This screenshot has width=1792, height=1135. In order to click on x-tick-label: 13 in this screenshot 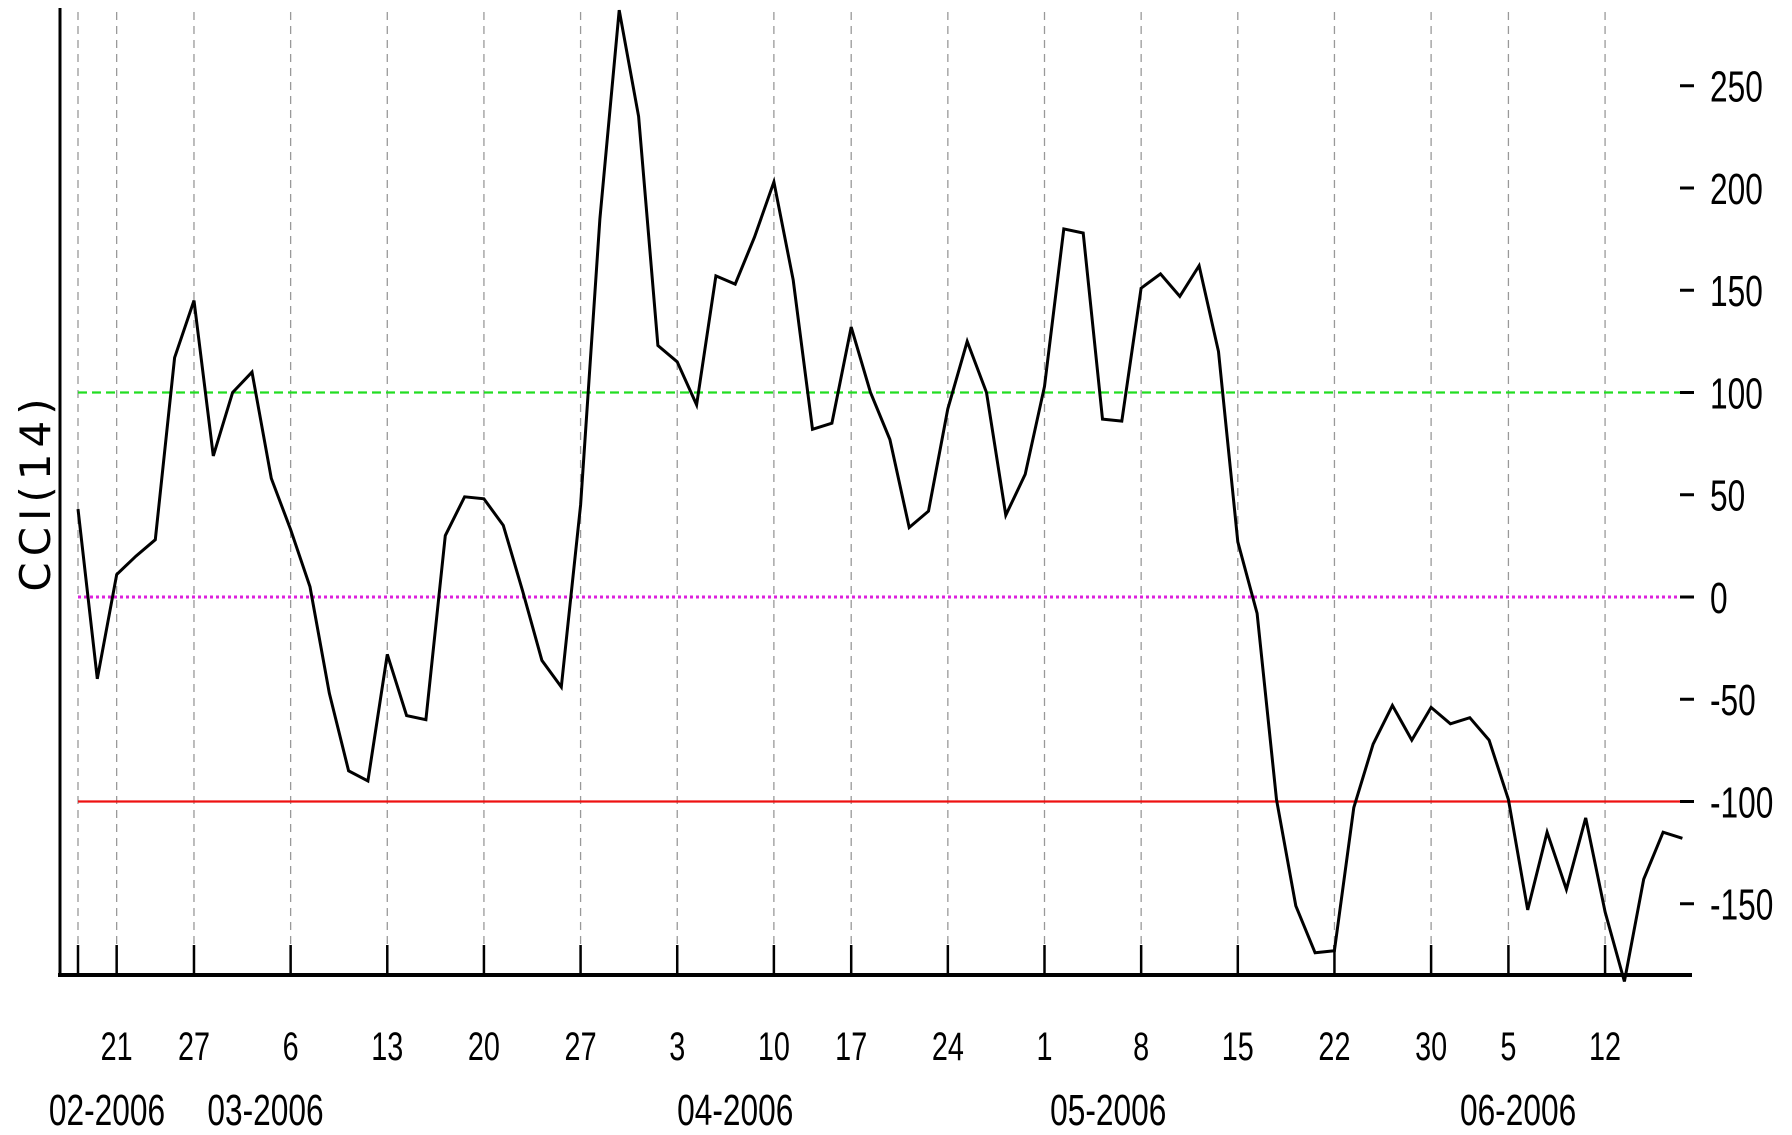, I will do `click(387, 1046)`.